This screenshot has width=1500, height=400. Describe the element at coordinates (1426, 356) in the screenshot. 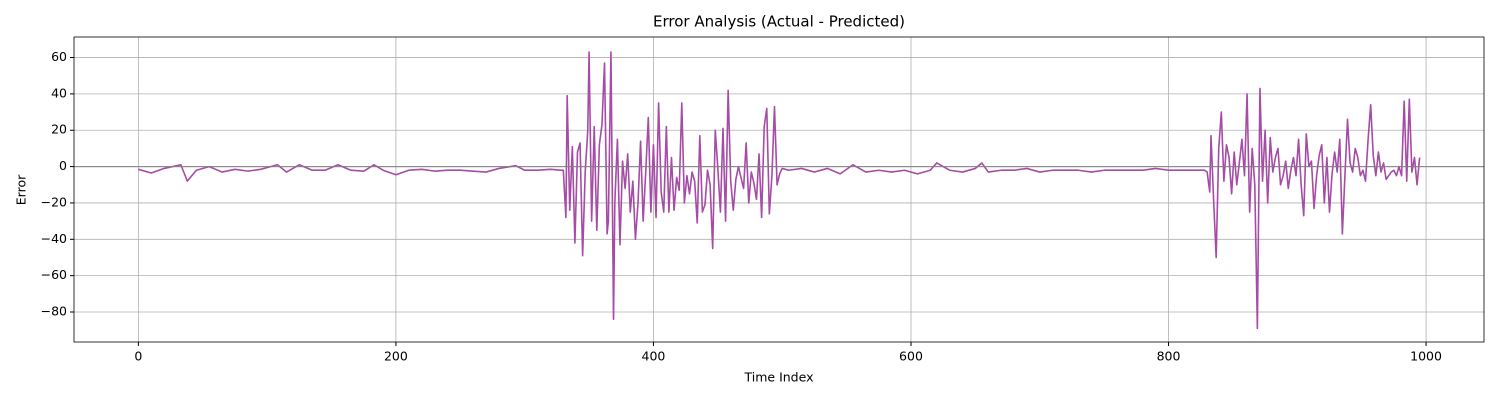

I see `x-tick-label: 1000` at that location.